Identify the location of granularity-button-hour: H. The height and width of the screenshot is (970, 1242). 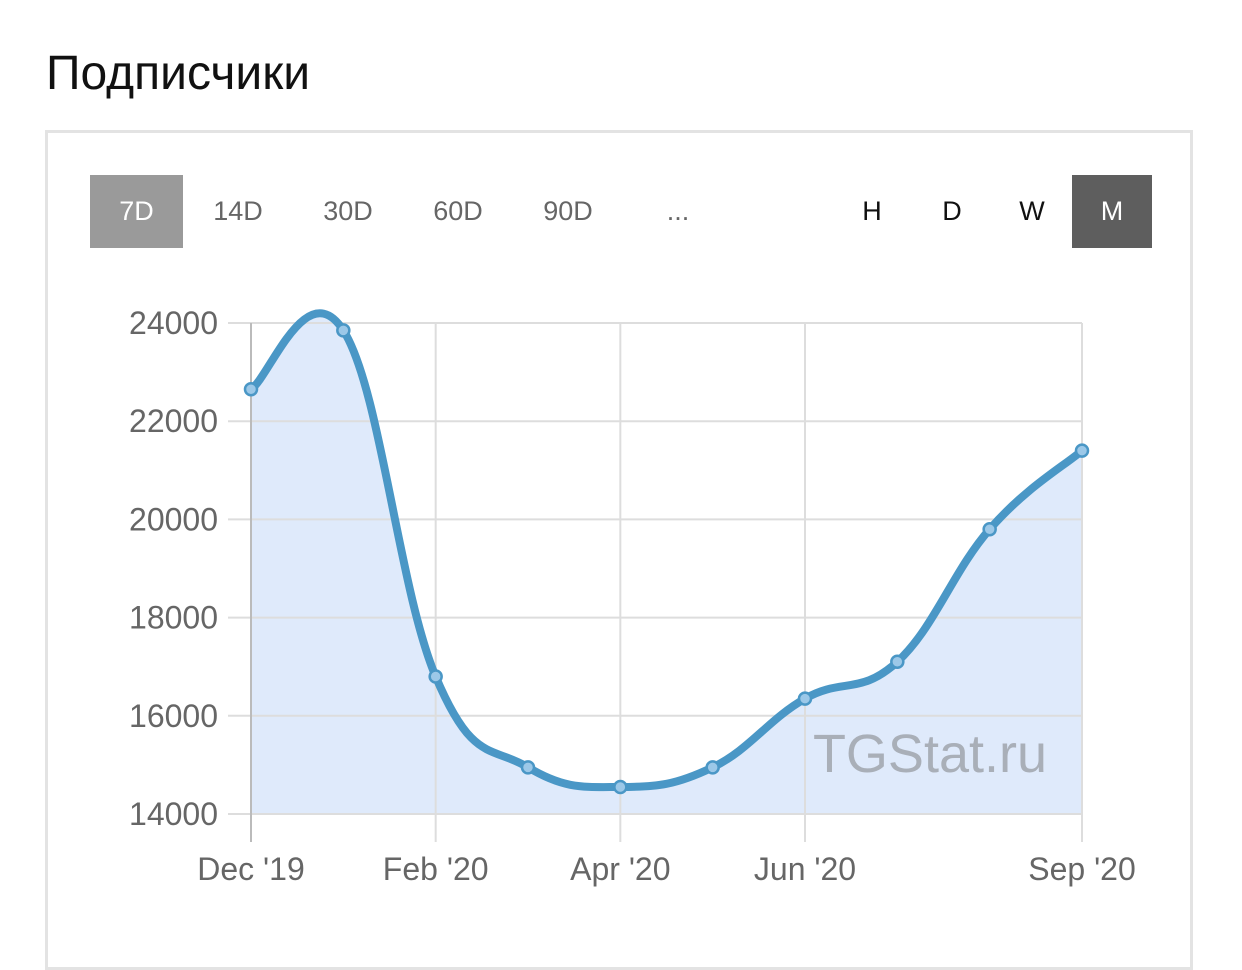
(872, 211).